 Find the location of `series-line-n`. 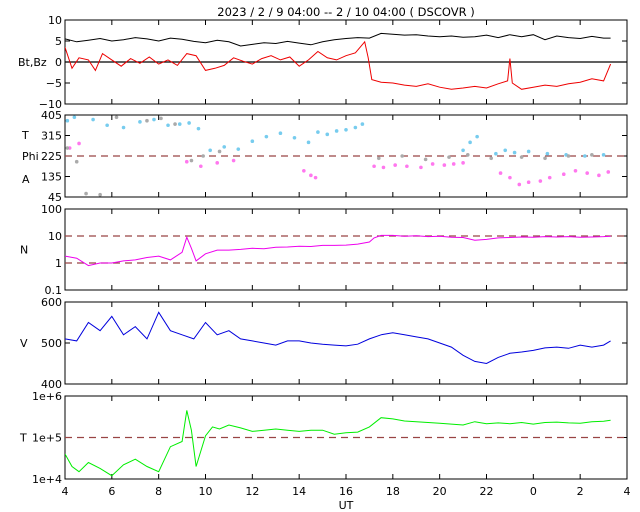

series-line-n is located at coordinates (338, 250).